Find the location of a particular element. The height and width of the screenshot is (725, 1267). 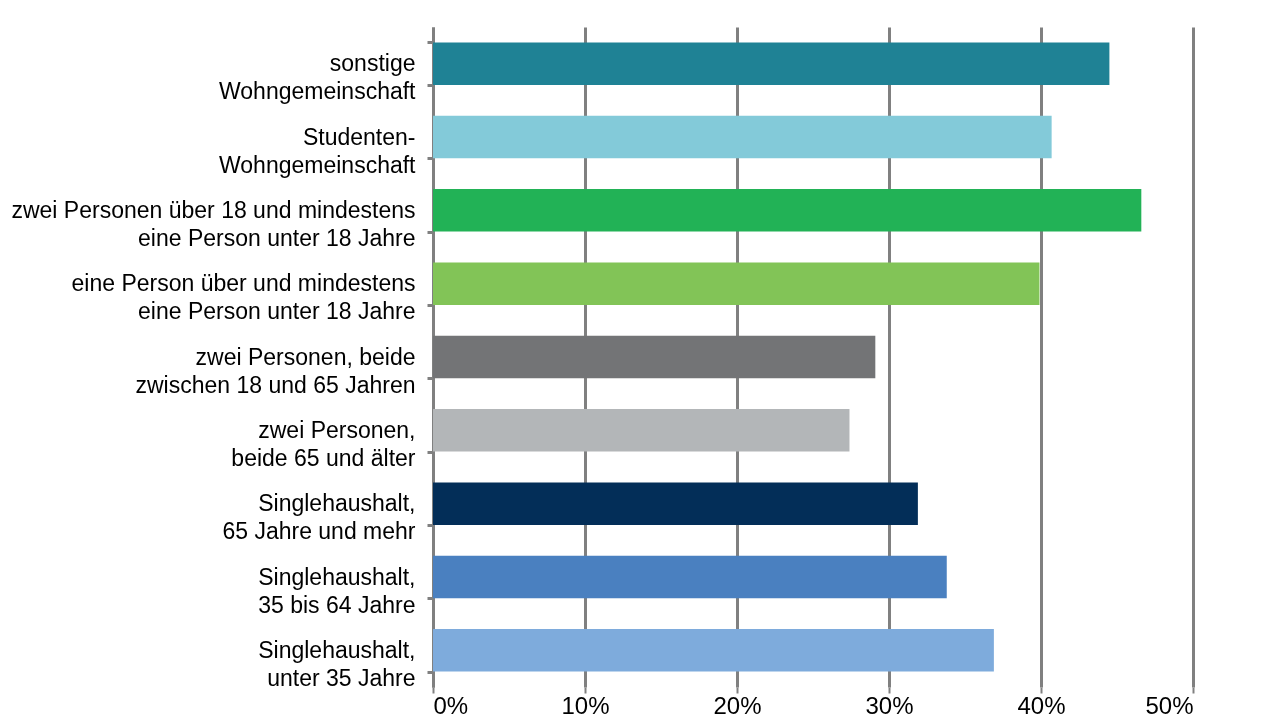

y-tick-label: Studenten- Wohngemeinschaft is located at coordinates (318, 150).